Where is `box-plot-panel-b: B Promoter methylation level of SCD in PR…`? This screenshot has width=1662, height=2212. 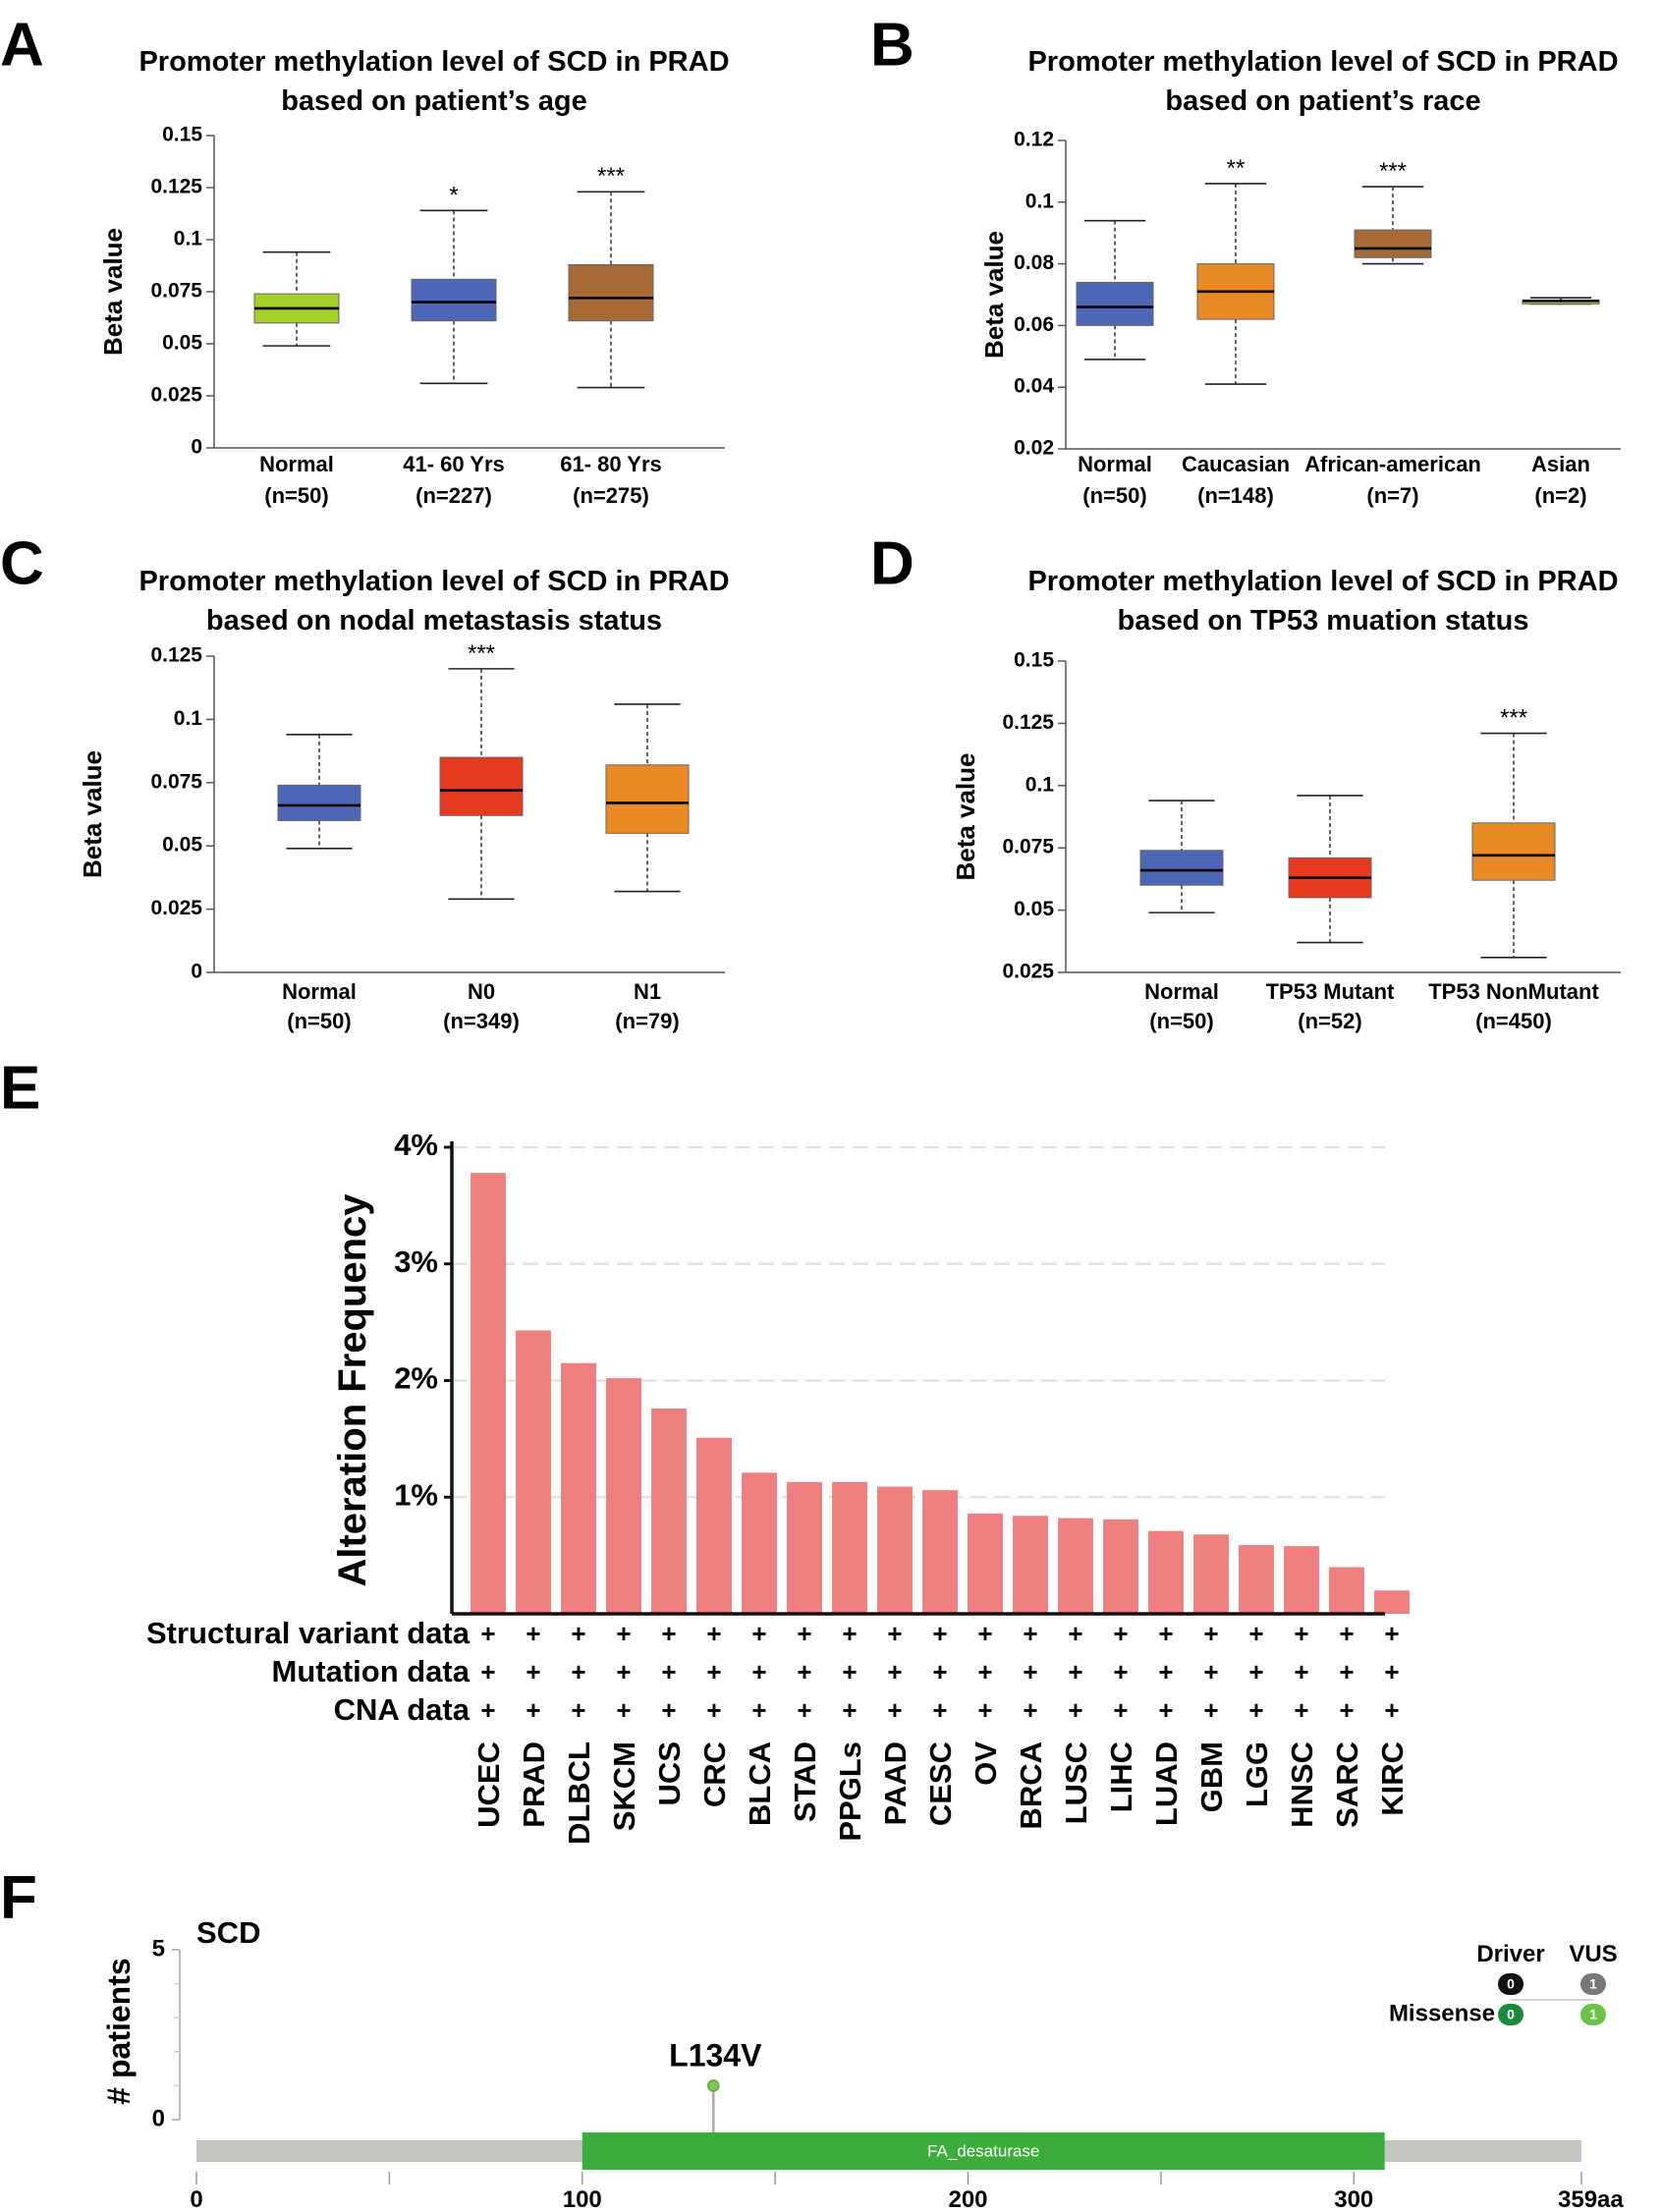
box-plot-panel-b: B Promoter methylation level of SCD in PR… is located at coordinates (1245, 259).